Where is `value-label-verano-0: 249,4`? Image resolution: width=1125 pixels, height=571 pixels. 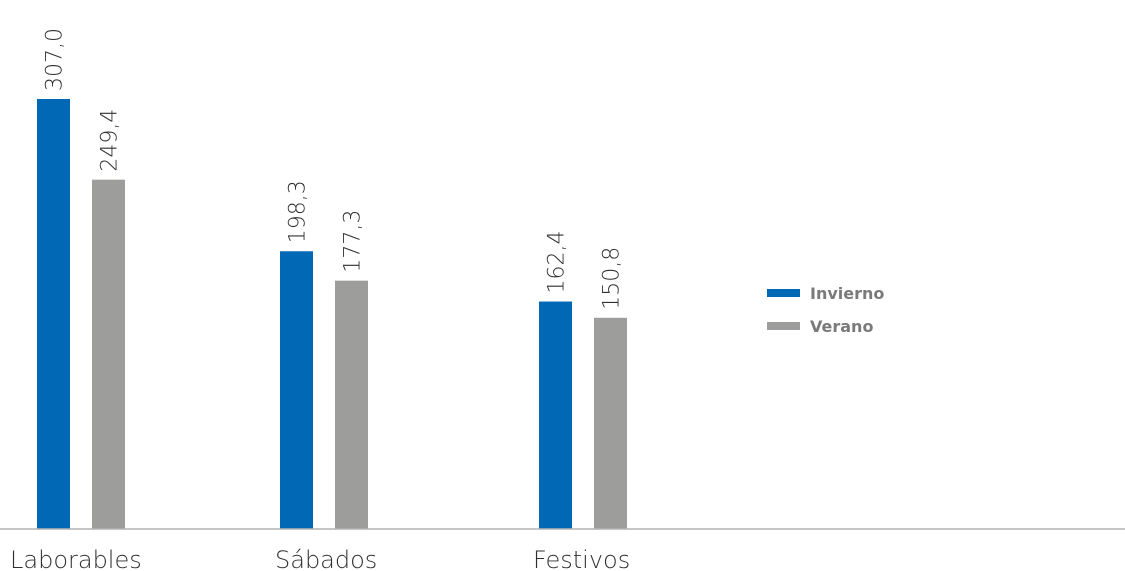
value-label-verano-0: 249,4 is located at coordinates (110, 140).